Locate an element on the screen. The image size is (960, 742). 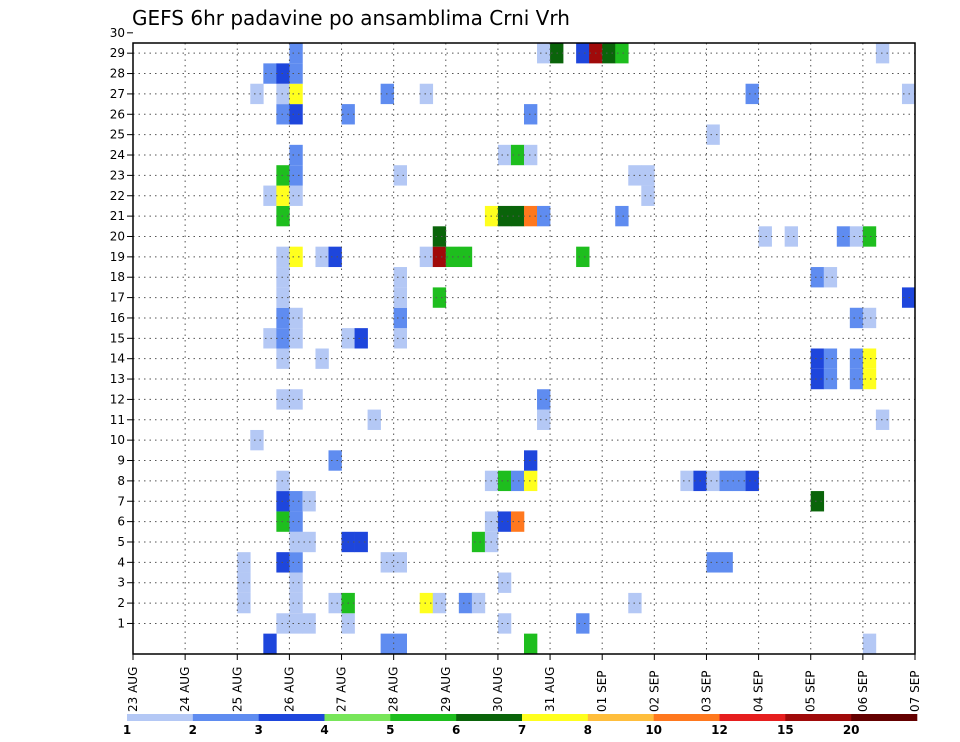
legend-label: 20 is located at coordinates (851, 730).